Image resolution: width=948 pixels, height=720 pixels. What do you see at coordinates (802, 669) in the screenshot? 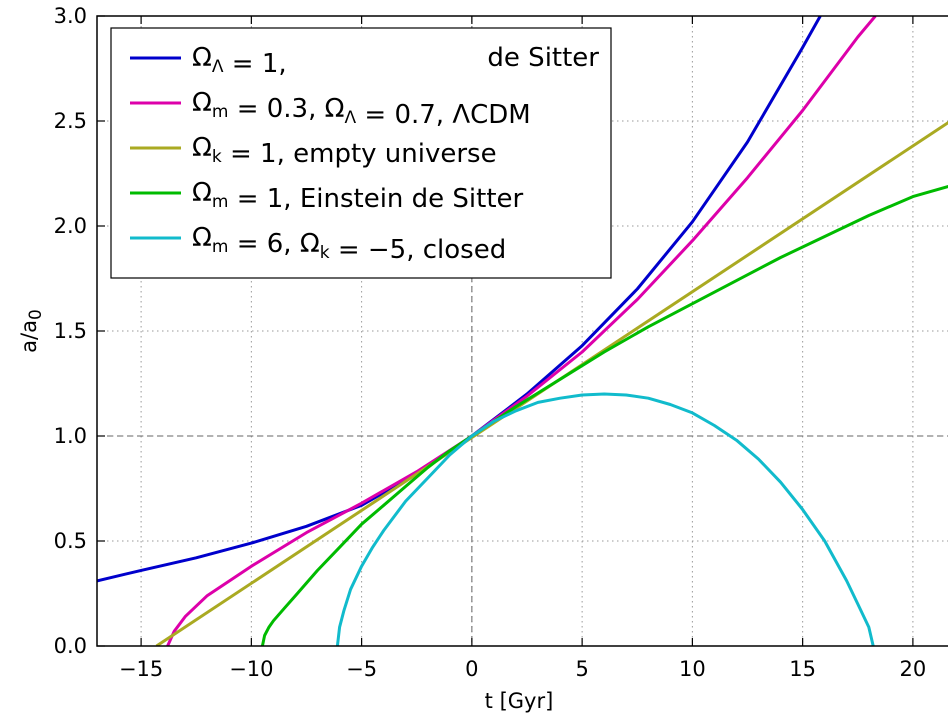
I see `x-tick-label: 15` at bounding box center [802, 669].